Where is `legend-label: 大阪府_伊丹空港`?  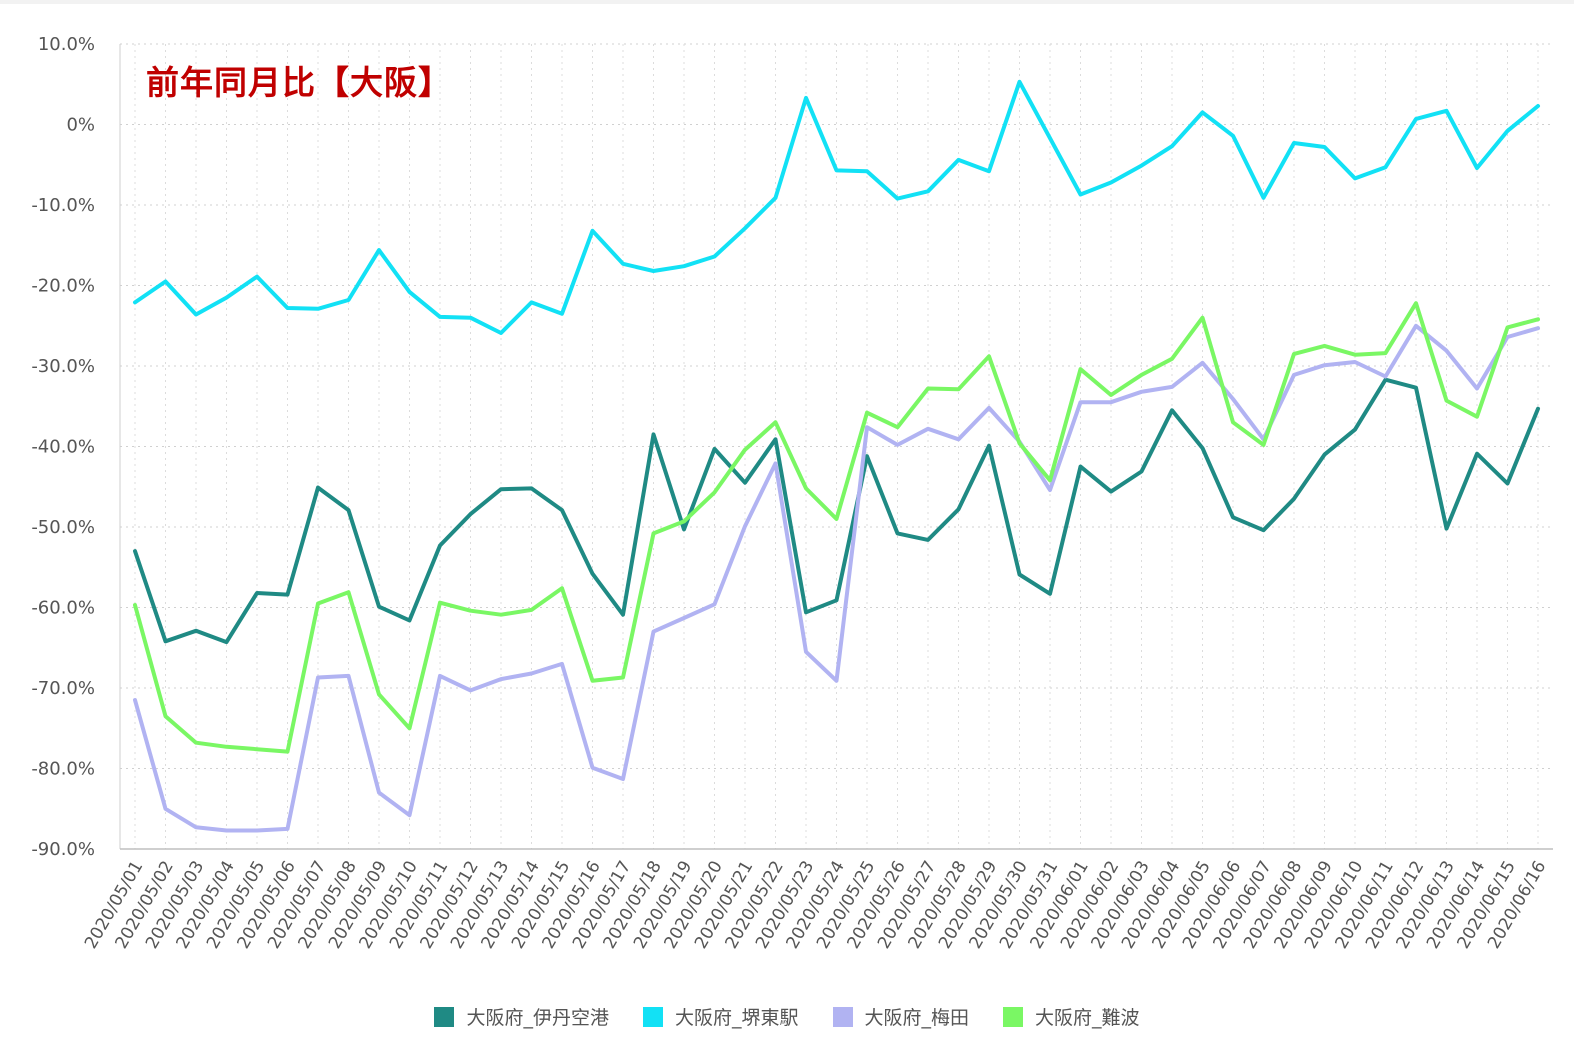 legend-label: 大阪府_伊丹空港 is located at coordinates (537, 1018).